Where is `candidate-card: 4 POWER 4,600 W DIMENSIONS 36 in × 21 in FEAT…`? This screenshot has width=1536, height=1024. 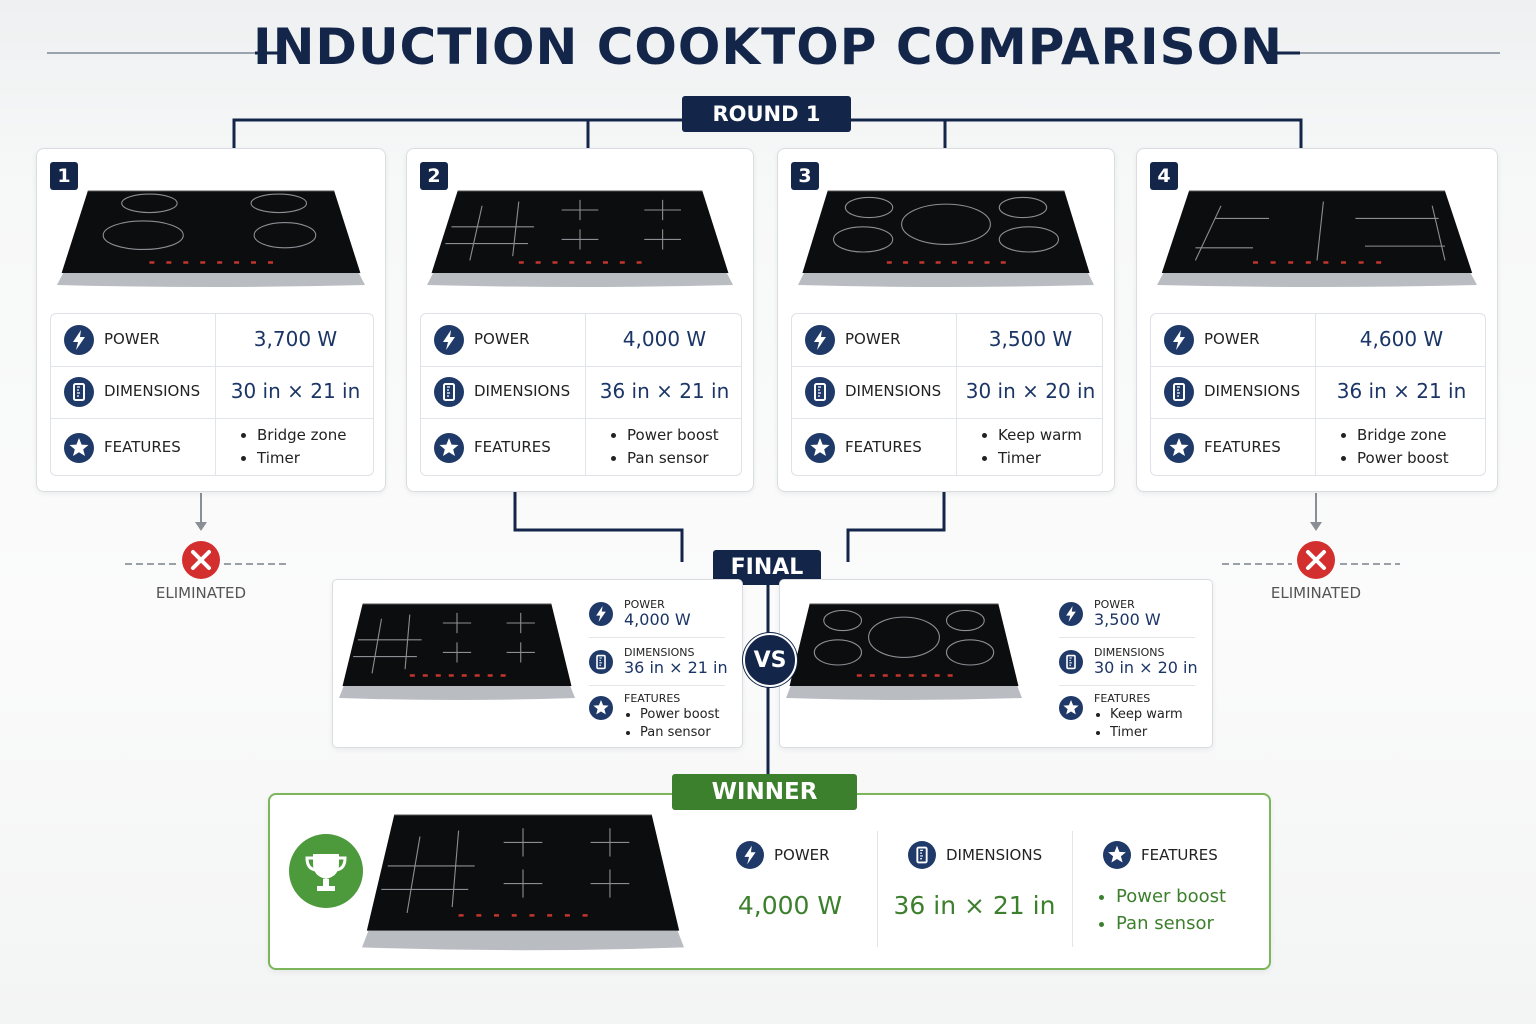 candidate-card: 4 POWER 4,600 W DIMENSIONS 36 in × 21 in FEAT… is located at coordinates (1317, 320).